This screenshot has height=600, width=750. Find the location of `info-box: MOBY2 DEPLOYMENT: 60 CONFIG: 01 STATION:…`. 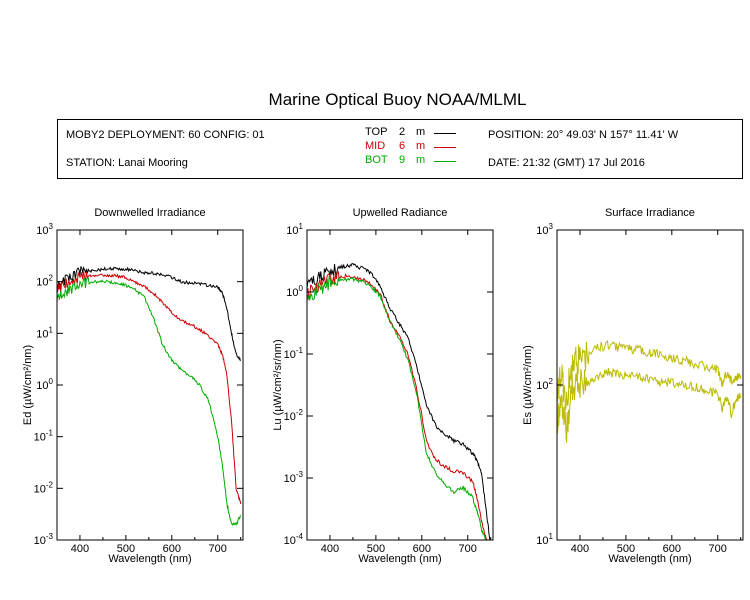

info-box: MOBY2 DEPLOYMENT: 60 CONFIG: 01 STATION:… is located at coordinates (400, 149).